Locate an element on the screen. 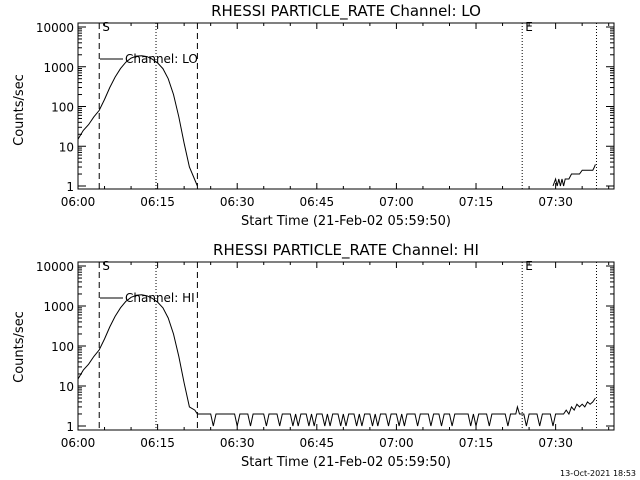  chart-title: RHESSI PARTICLE_RATE Channel: HI is located at coordinates (346, 250).